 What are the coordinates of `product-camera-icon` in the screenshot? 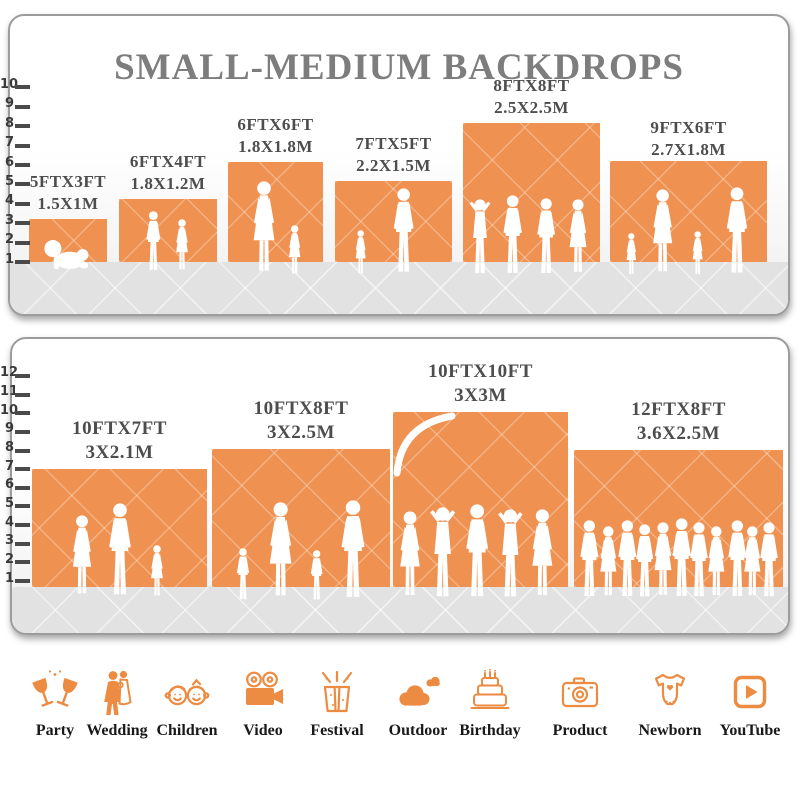 It's located at (580, 692).